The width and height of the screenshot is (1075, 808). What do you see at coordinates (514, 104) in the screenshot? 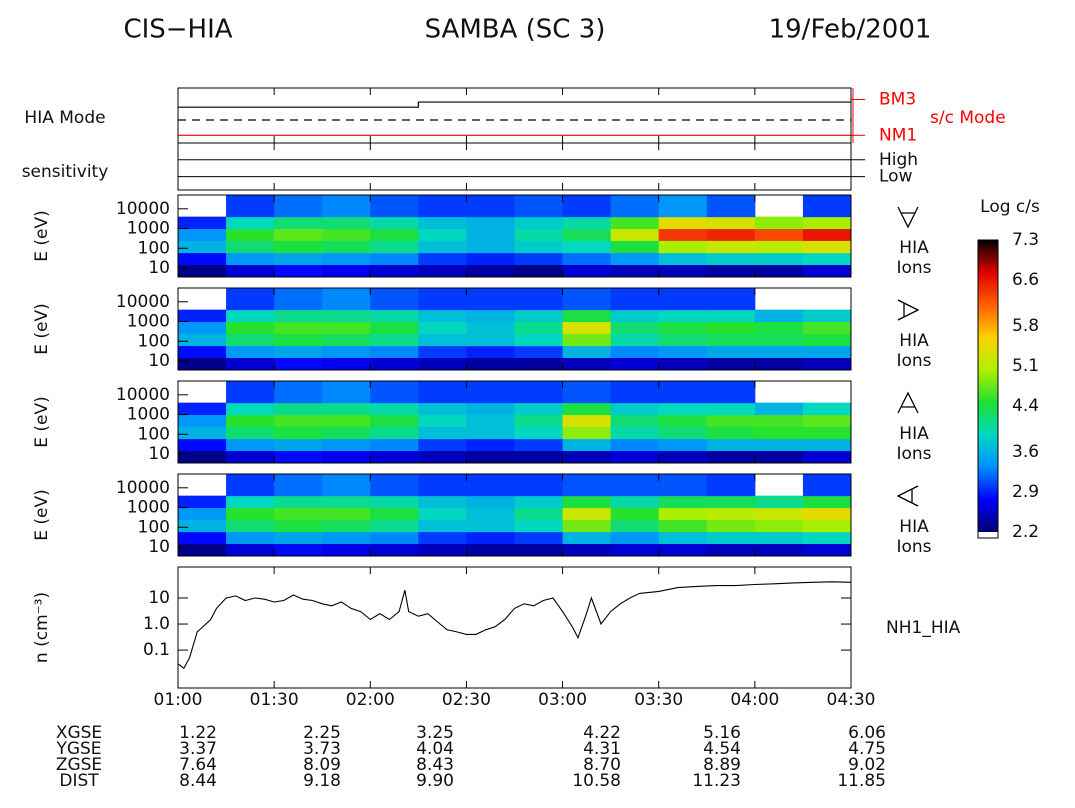
I see `mode-line` at bounding box center [514, 104].